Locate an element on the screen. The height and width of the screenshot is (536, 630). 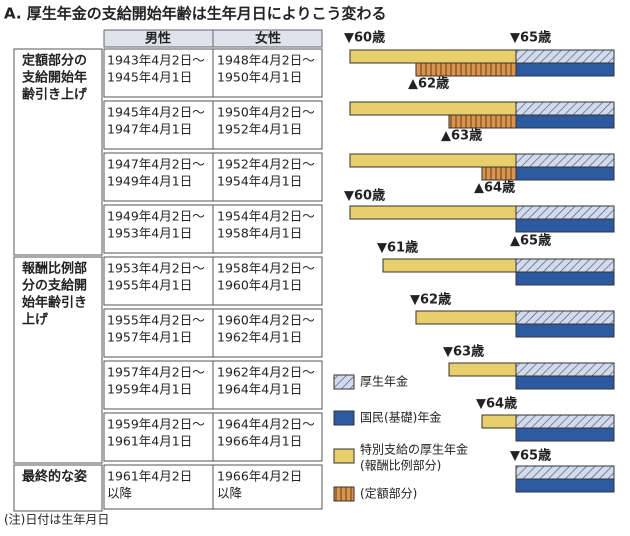
date-cell: 1961年4月2日 is located at coordinates (149, 476).